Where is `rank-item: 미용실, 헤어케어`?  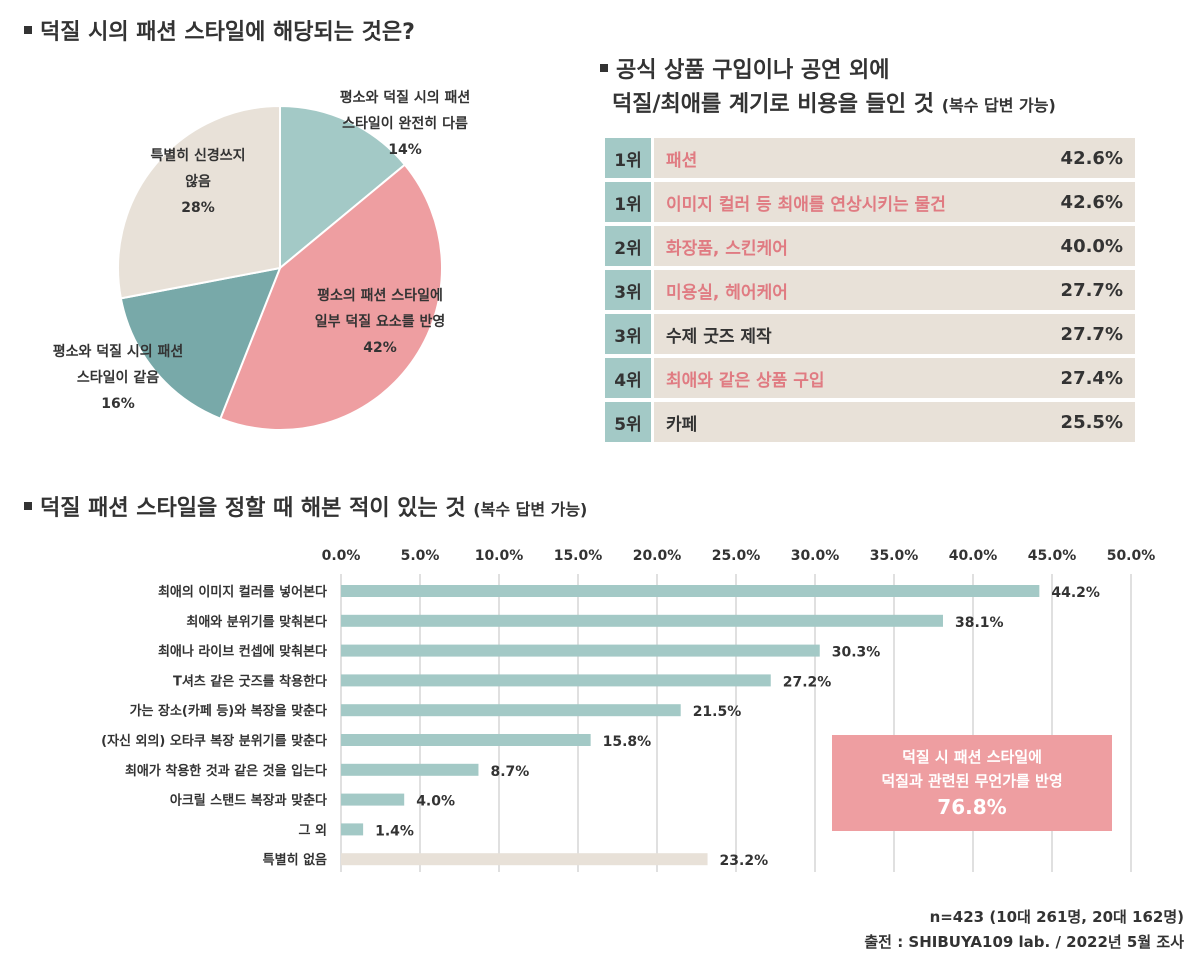
rank-item: 미용실, 헤어케어 is located at coordinates (837, 290).